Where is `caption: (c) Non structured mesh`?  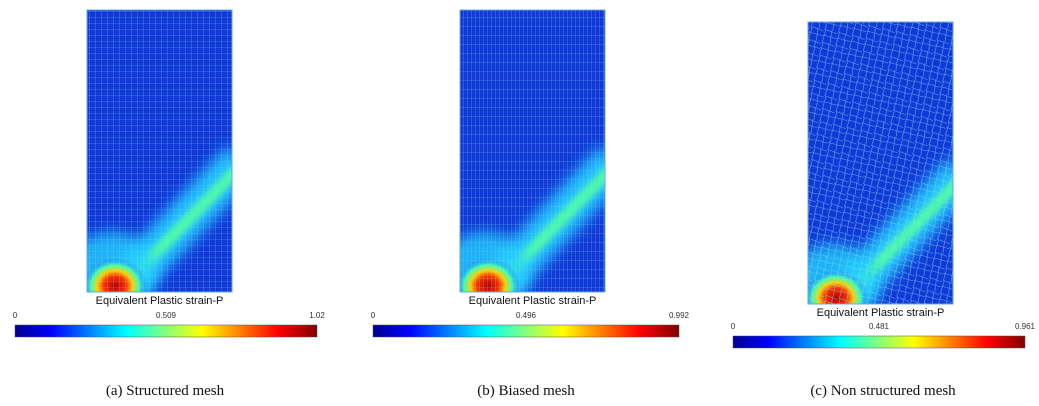
caption: (c) Non structured mesh is located at coordinates (883, 391).